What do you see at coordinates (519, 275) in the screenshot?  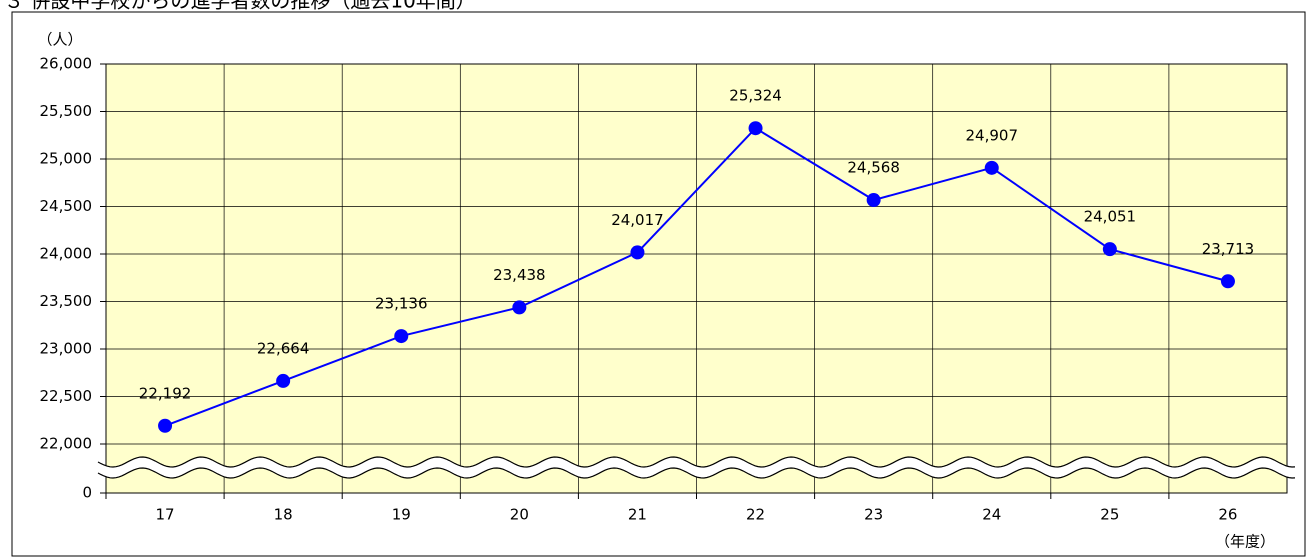 I see `data-label: 23,438` at bounding box center [519, 275].